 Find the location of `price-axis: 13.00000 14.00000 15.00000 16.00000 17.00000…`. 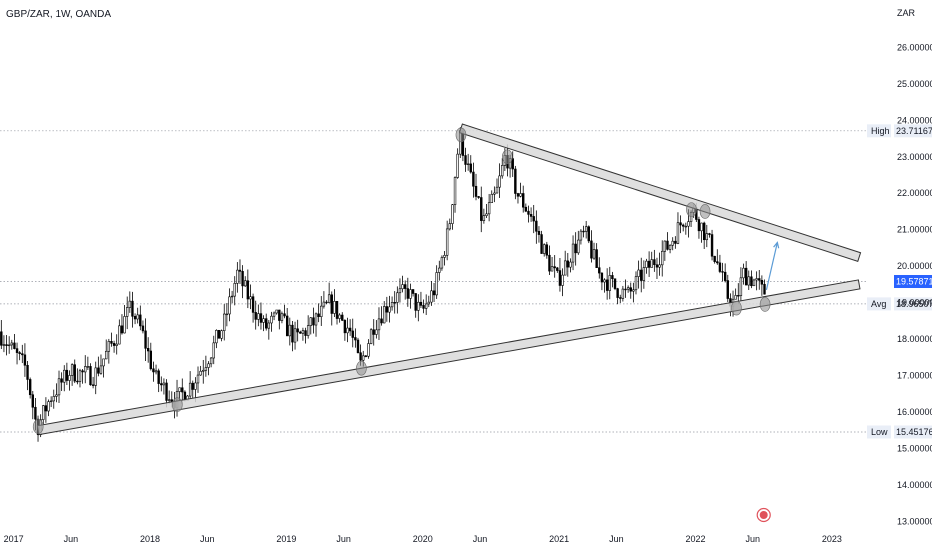

price-axis: 13.00000 14.00000 15.00000 16.00000 17.00000… is located at coordinates (914, 284).